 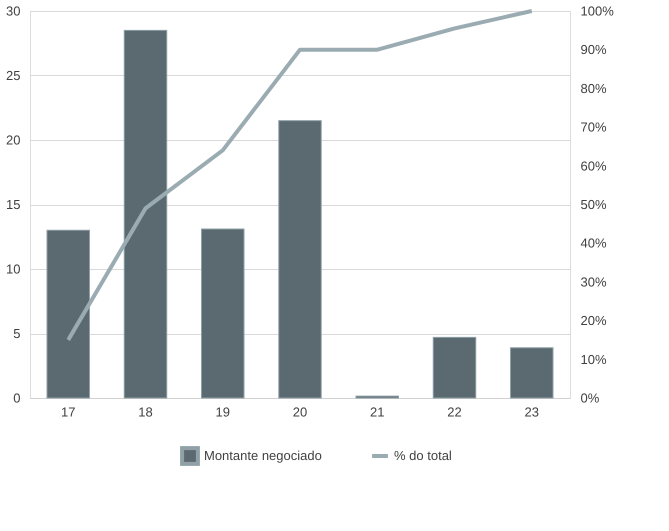 What do you see at coordinates (597, 11) in the screenshot?
I see `y2-tick-label: 100%` at bounding box center [597, 11].